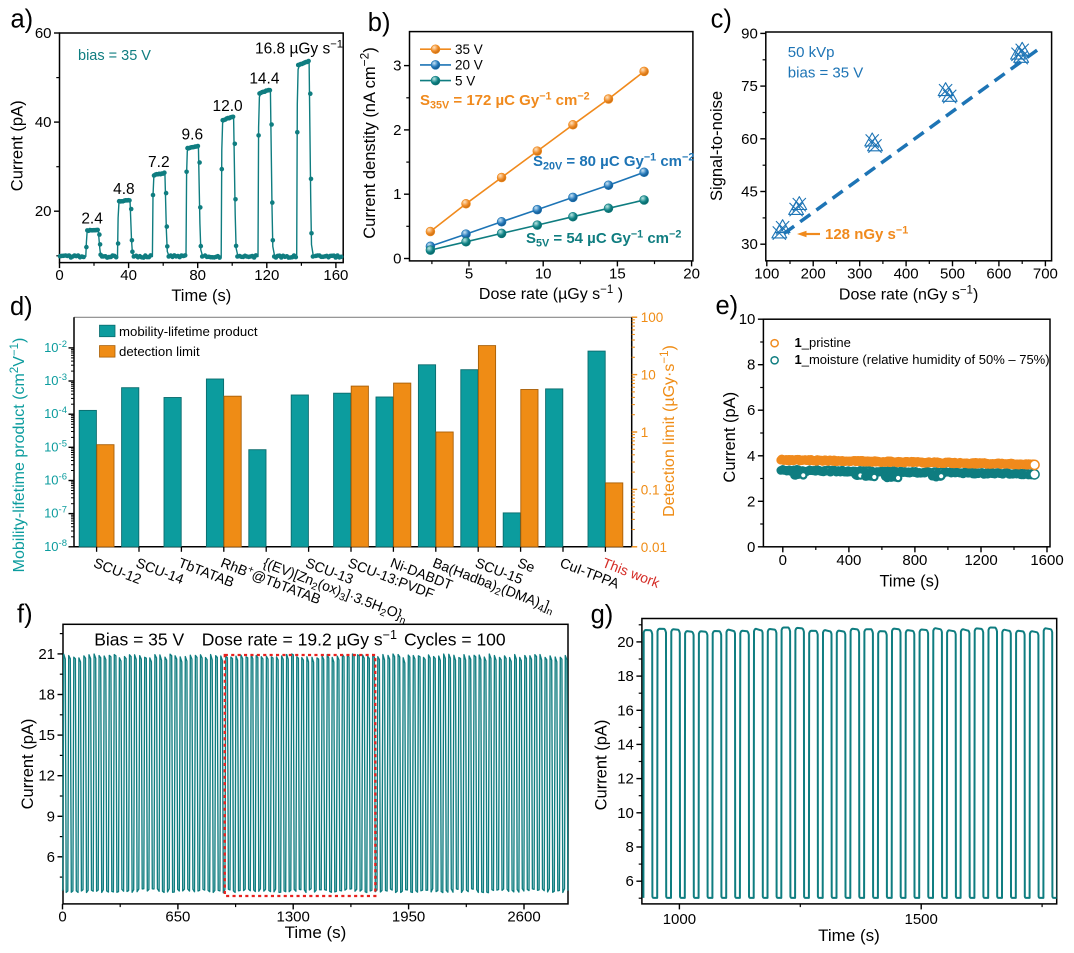  I want to click on svg-text: 9.6, so click(193, 135).